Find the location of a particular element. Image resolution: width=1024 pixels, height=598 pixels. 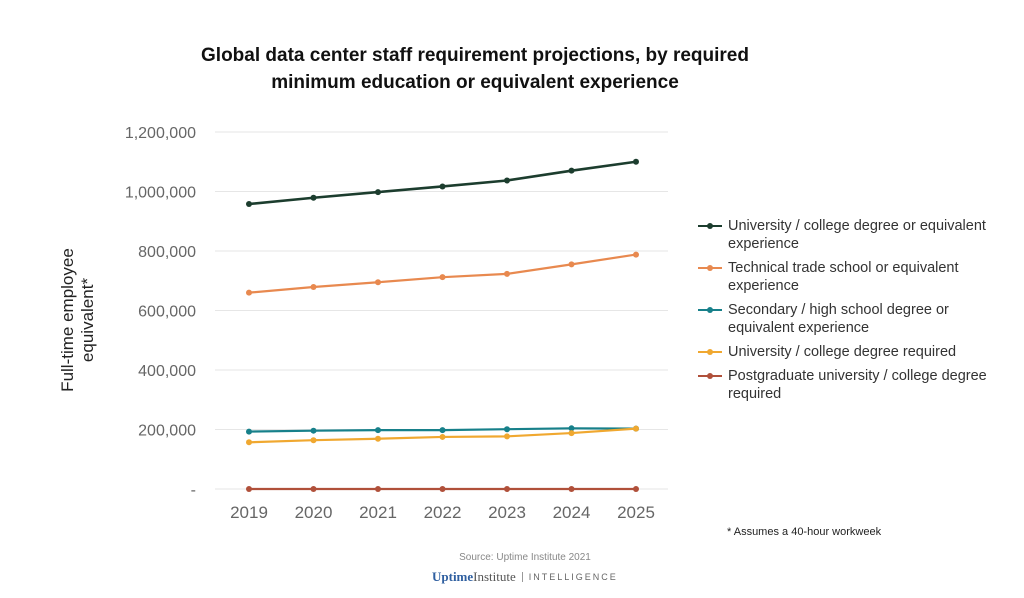

y-tick-label: - is located at coordinates (193, 490).